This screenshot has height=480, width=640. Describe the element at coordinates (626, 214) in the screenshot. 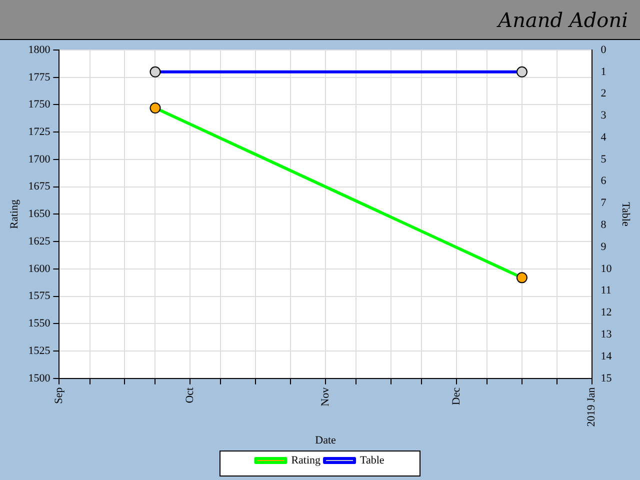

I see `y2-axis-title: Table` at that location.